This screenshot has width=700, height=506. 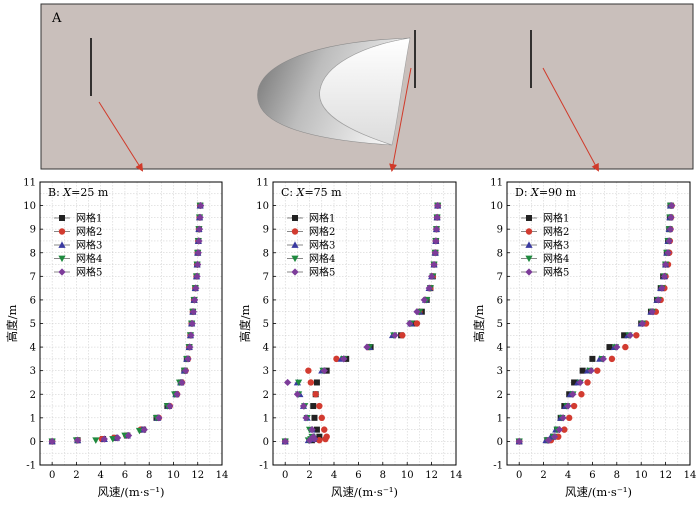 What do you see at coordinates (535, 192) in the screenshot?
I see `chart-title-var: X` at bounding box center [535, 192].